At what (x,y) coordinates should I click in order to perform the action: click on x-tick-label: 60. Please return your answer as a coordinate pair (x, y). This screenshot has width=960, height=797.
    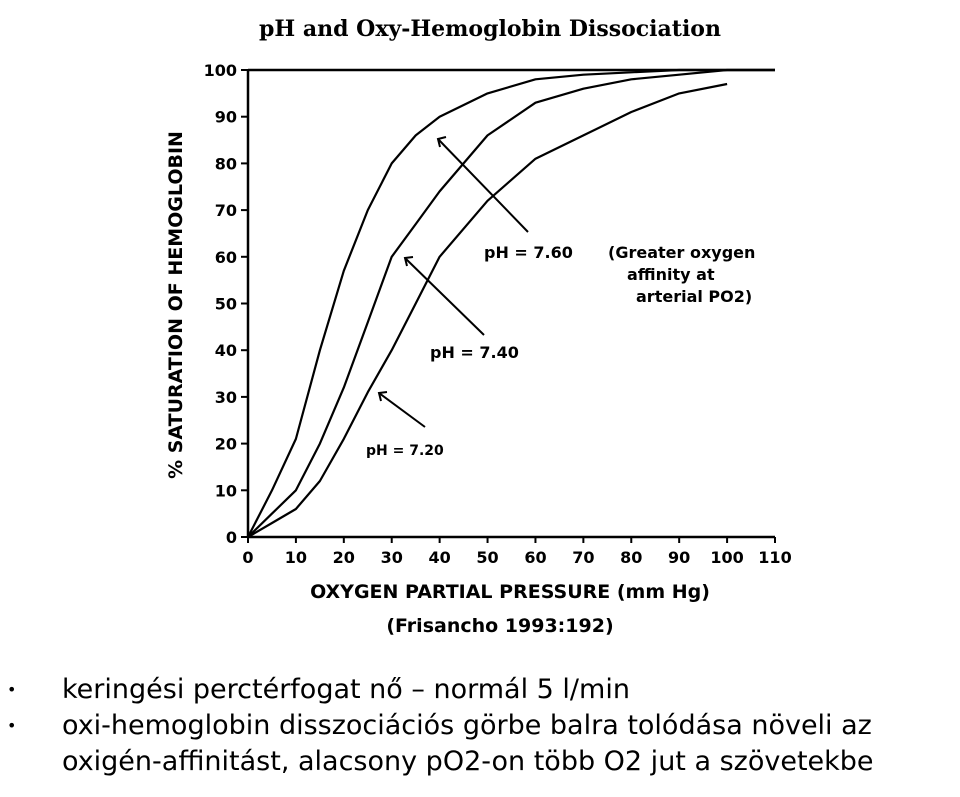
    Looking at the image, I should click on (535, 557).